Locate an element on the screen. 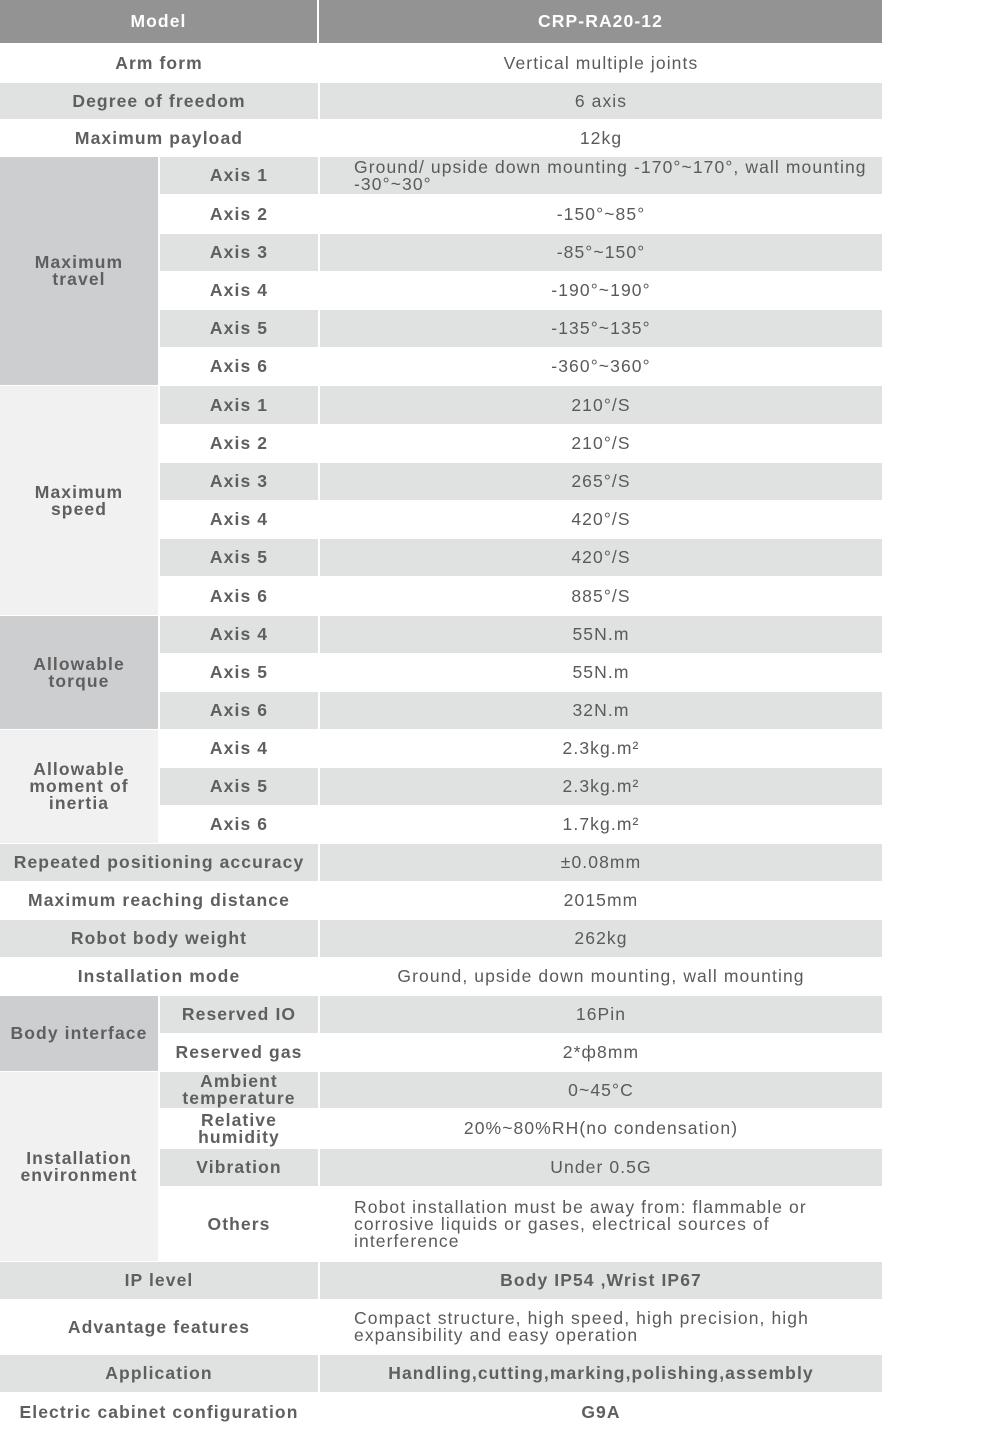 The height and width of the screenshot is (1450, 998). spec-label: Maximum reaching distance is located at coordinates (159, 900).